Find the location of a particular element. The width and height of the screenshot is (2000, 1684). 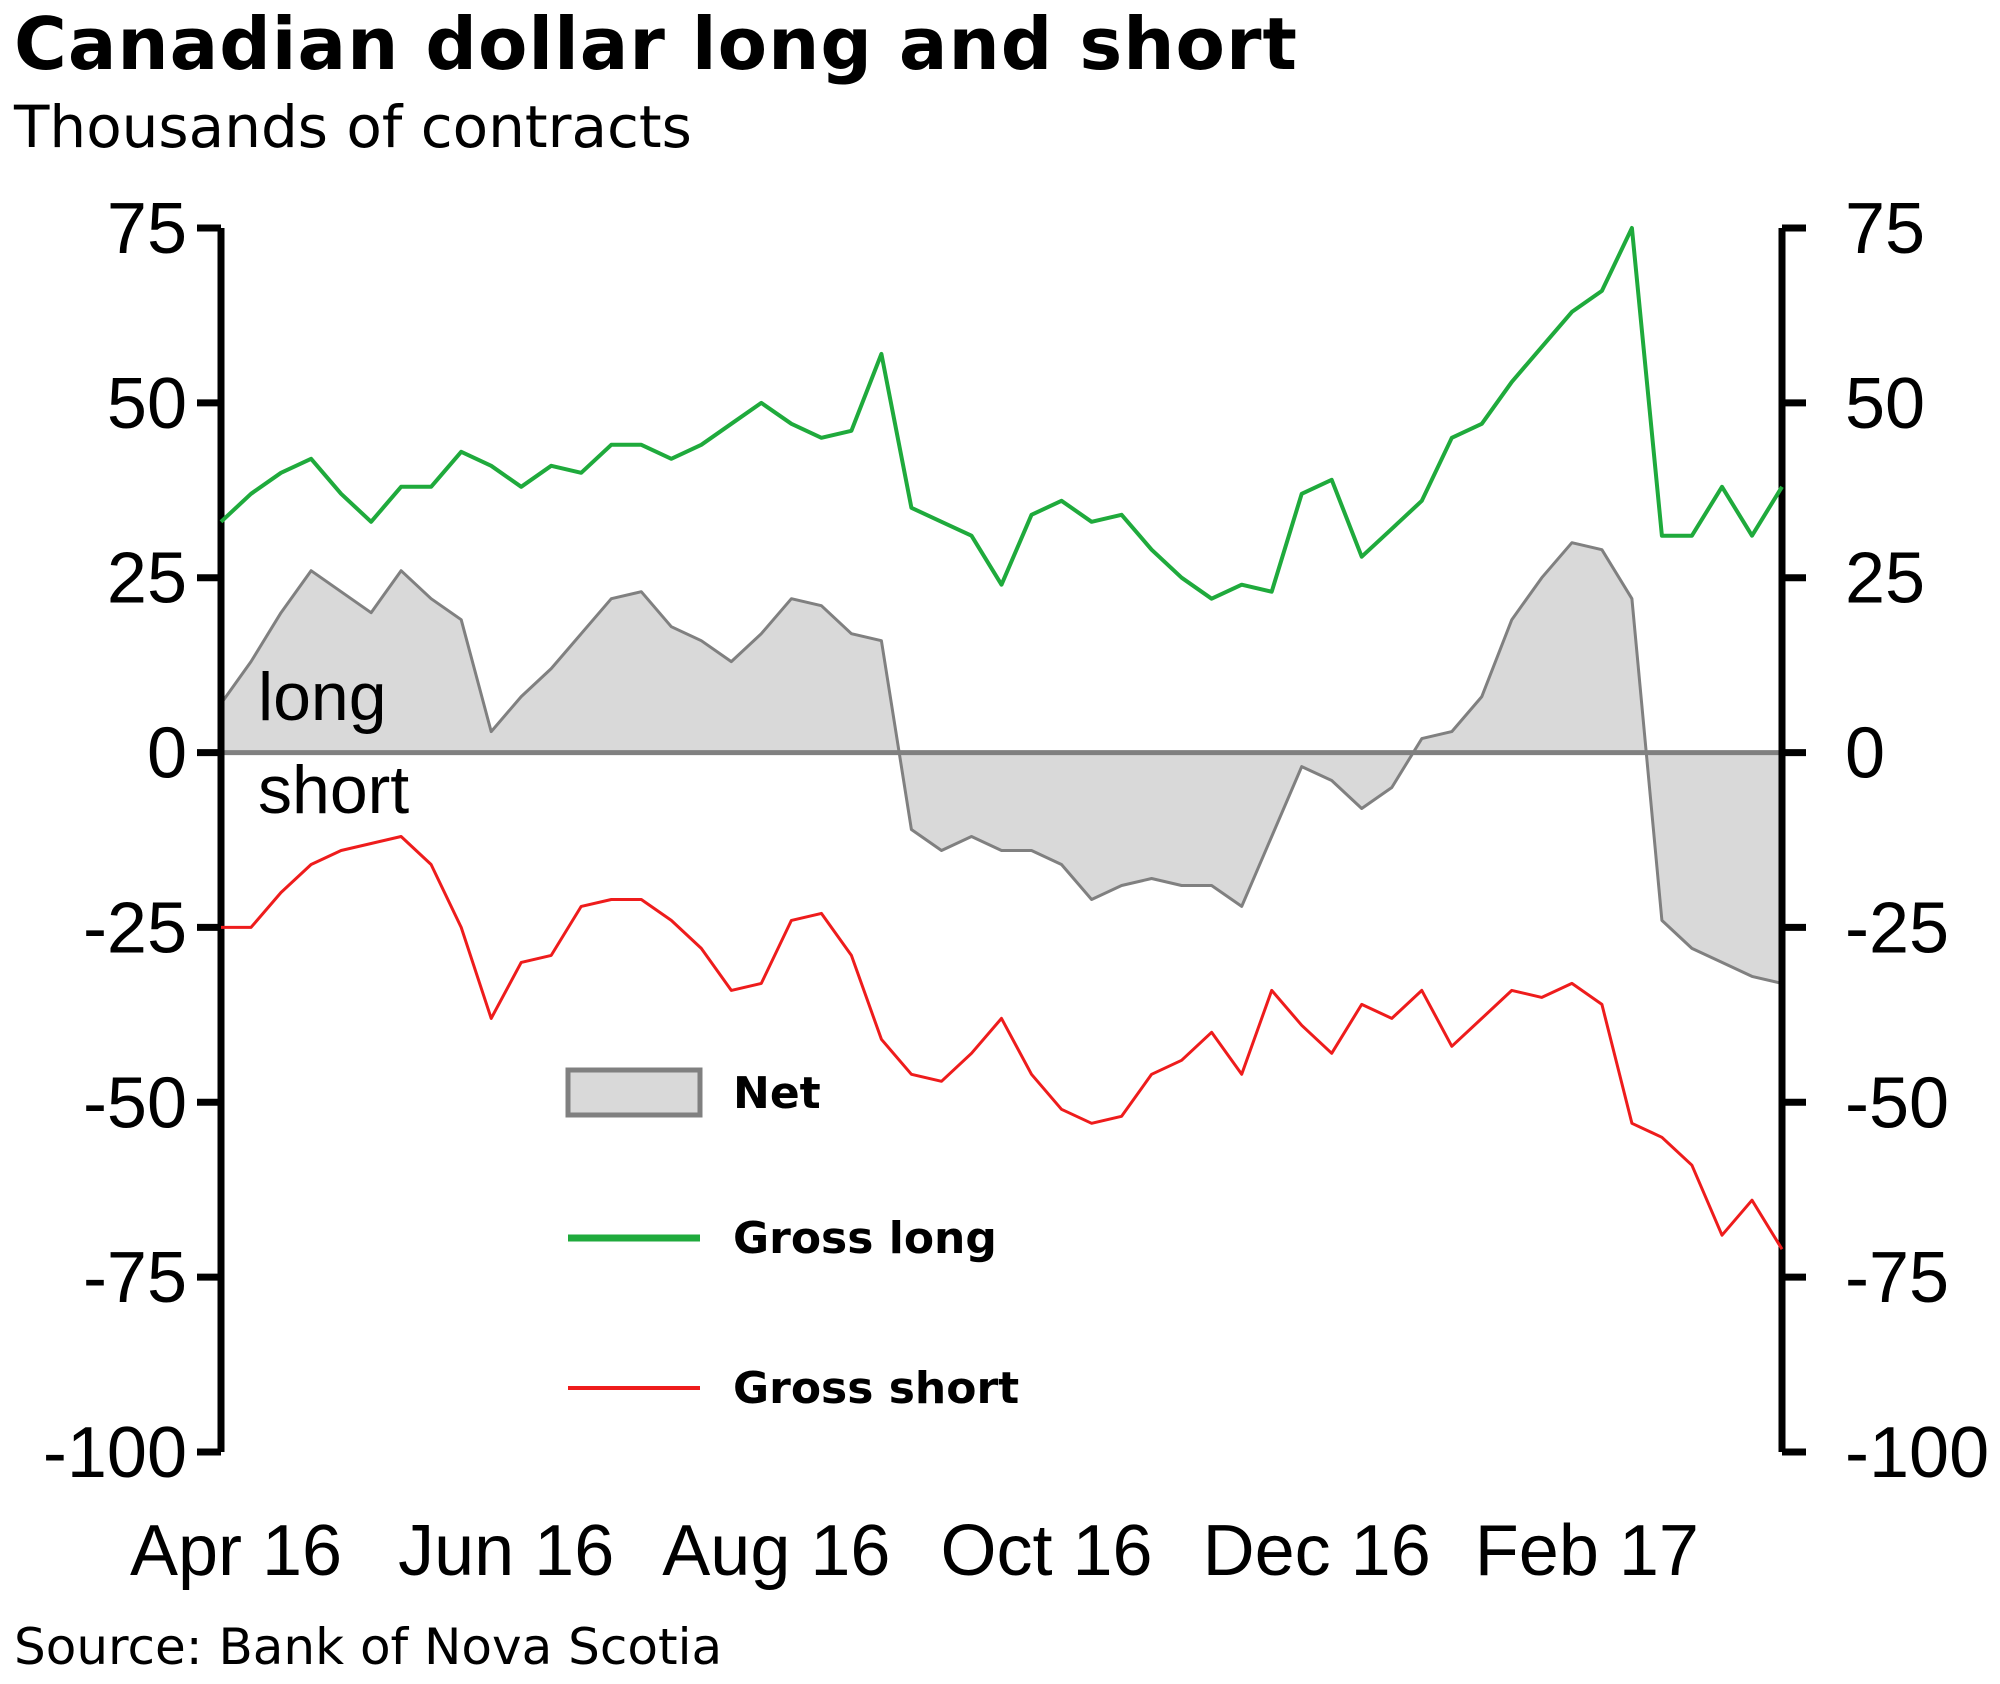

left-y-tick-label: -75 is located at coordinates (135, 1278).